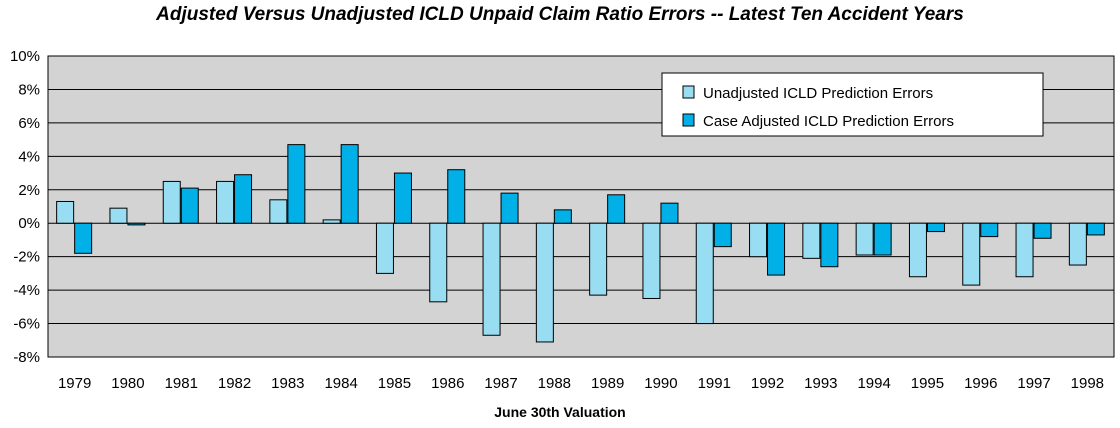  Describe the element at coordinates (25, 56) in the screenshot. I see `y-tick-label: 10%` at that location.